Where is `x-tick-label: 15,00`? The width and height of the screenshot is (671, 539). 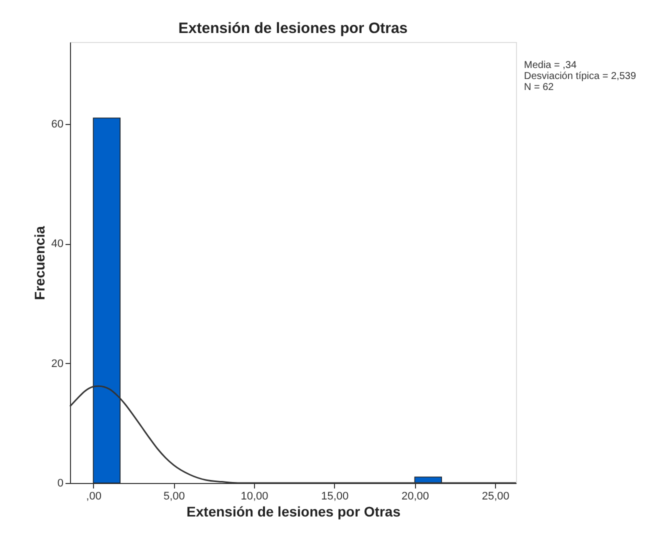
x-tick-label: 15,00 is located at coordinates (335, 496).